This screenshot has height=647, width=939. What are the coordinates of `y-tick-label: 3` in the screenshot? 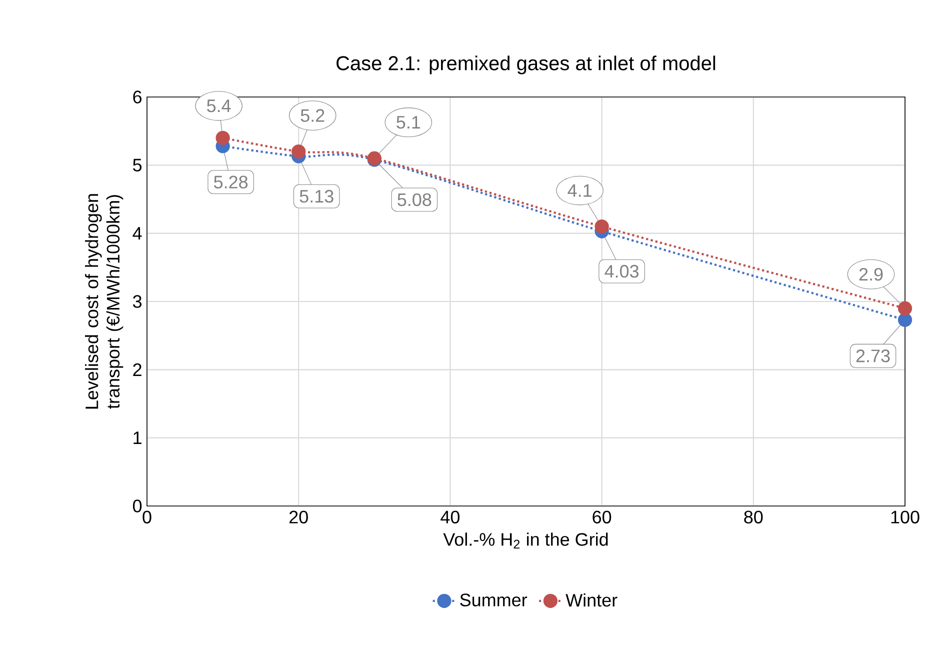 It's located at (137, 301).